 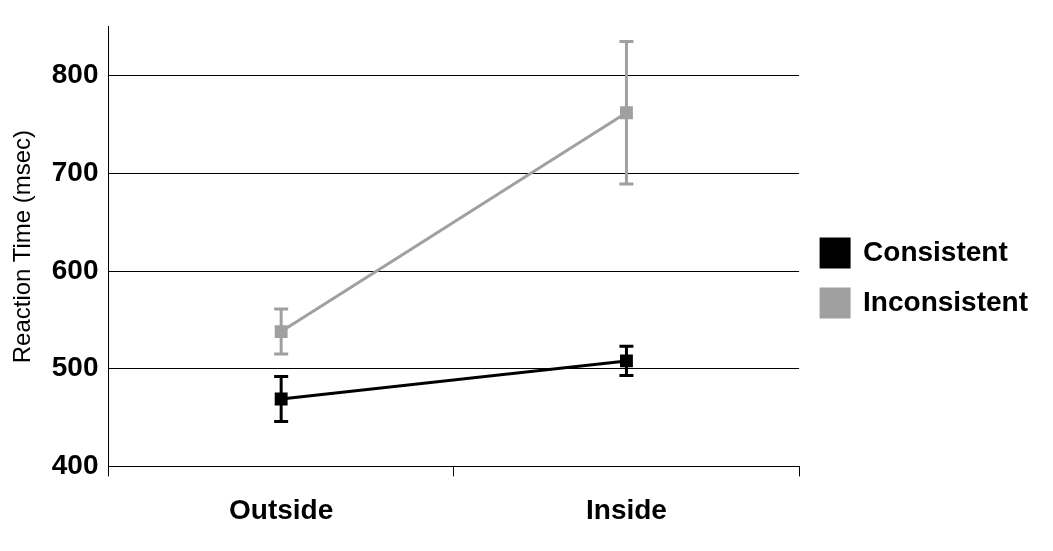 What do you see at coordinates (75, 172) in the screenshot?
I see `y-tick-label: 700` at bounding box center [75, 172].